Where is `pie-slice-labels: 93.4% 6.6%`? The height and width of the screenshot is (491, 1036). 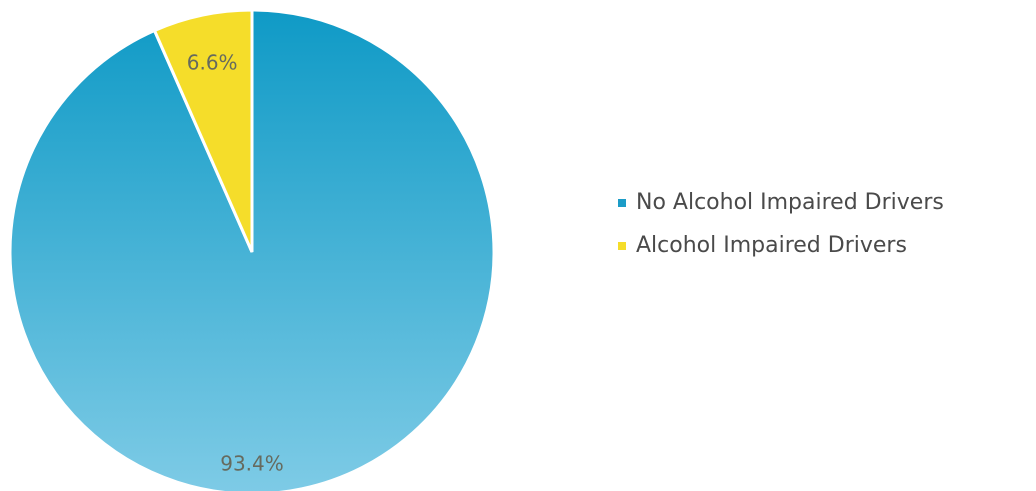 pie-slice-labels: 93.4% 6.6% is located at coordinates (235, 263).